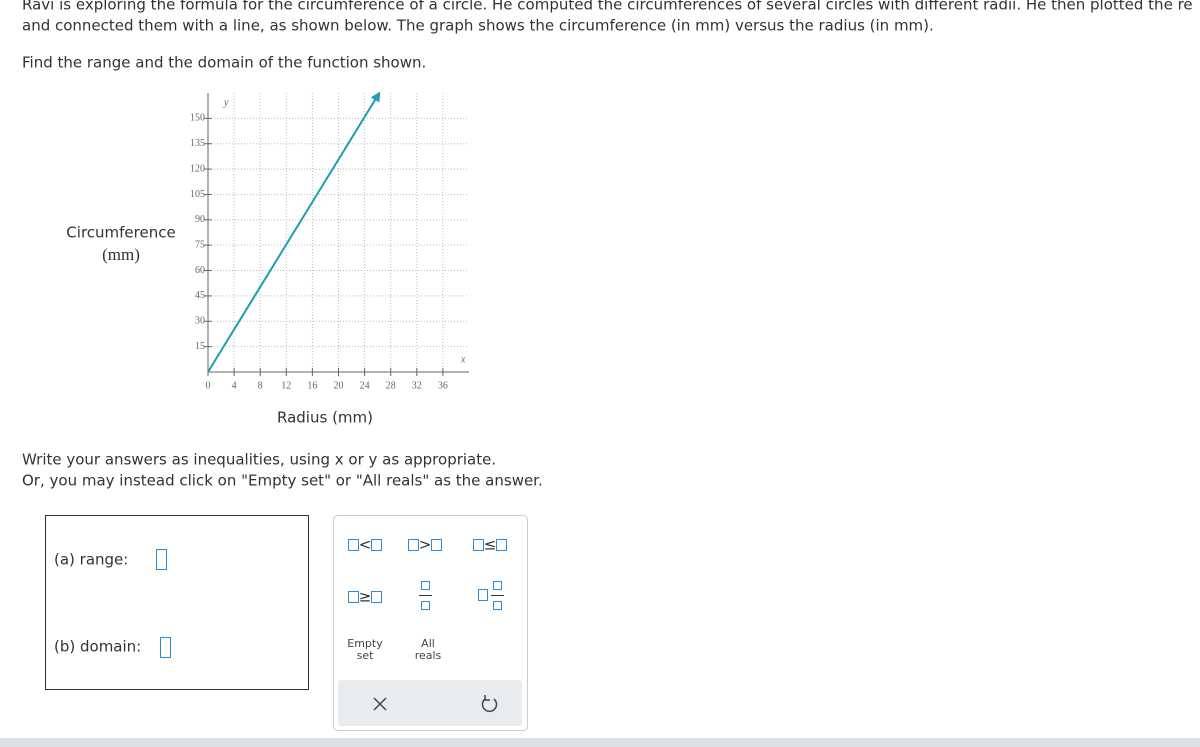 The height and width of the screenshot is (747, 1200). What do you see at coordinates (428, 655) in the screenshot?
I see `all-reals-key: reals` at bounding box center [428, 655].